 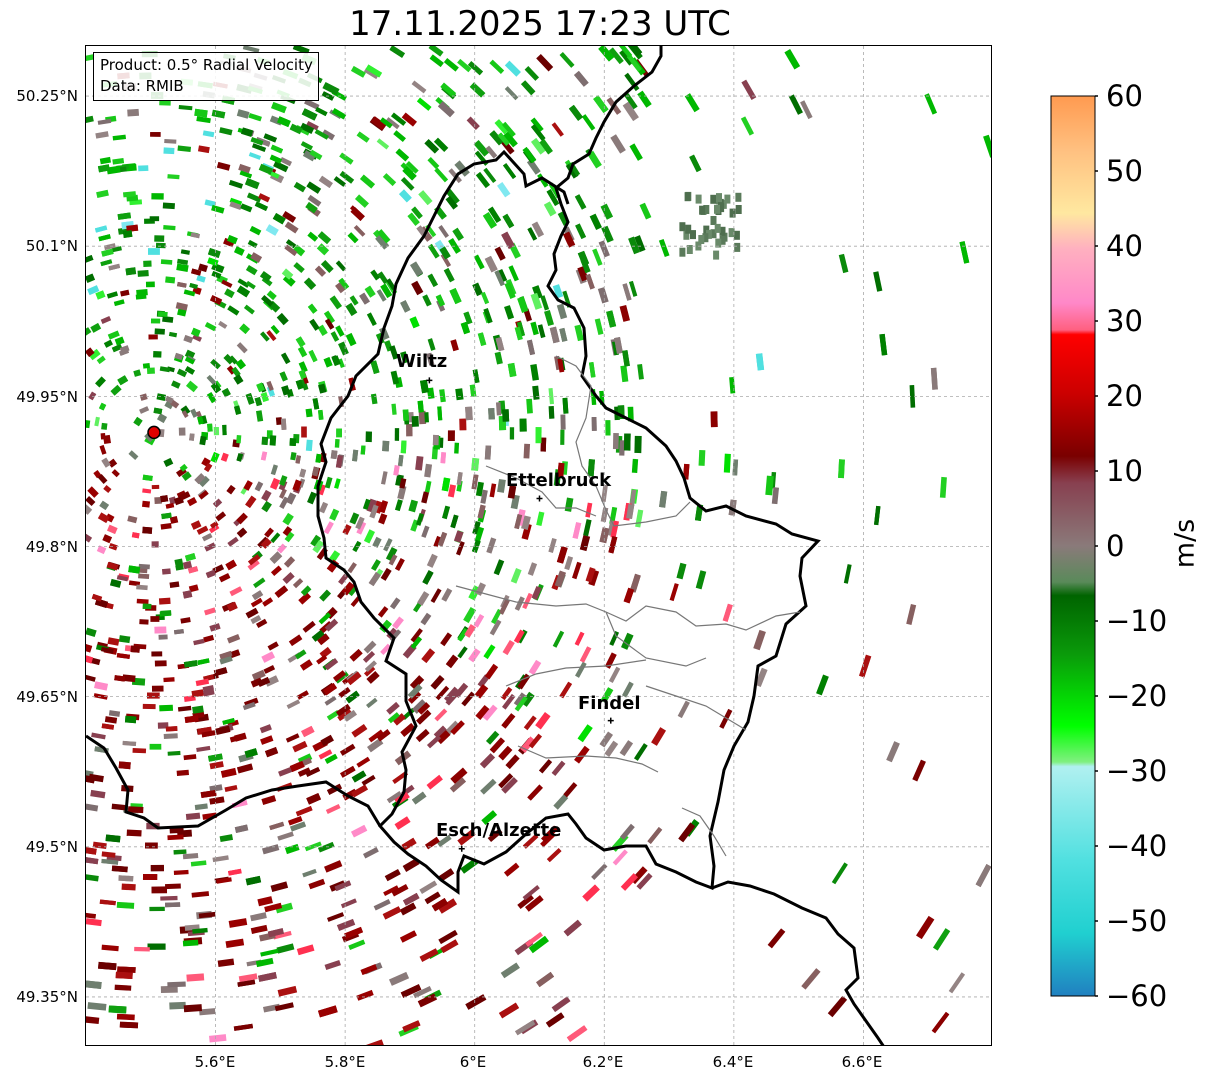 What do you see at coordinates (51, 547) in the screenshot?
I see `lat-tick-label: 49.8°N` at bounding box center [51, 547].